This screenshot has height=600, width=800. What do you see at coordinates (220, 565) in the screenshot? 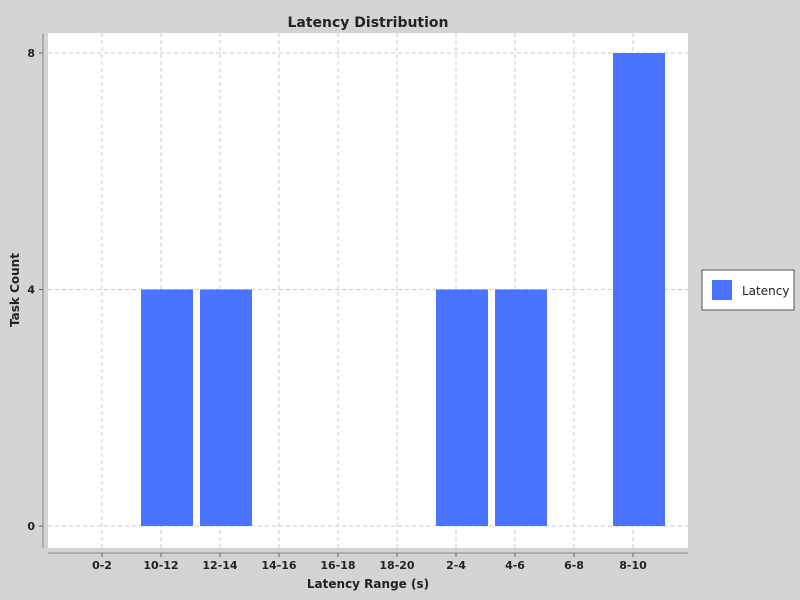
I see `x-tick-label: 12-14` at bounding box center [220, 565].